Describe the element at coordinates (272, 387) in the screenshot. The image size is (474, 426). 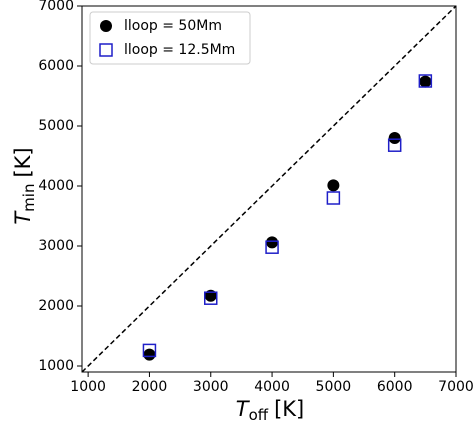
I see `x-tick-label: 4000` at that location.